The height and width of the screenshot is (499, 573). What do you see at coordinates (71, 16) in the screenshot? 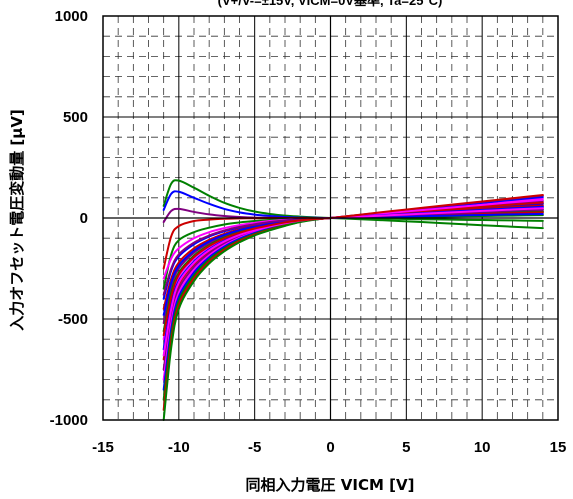
I see `y-tick-label: 1000` at bounding box center [71, 16].